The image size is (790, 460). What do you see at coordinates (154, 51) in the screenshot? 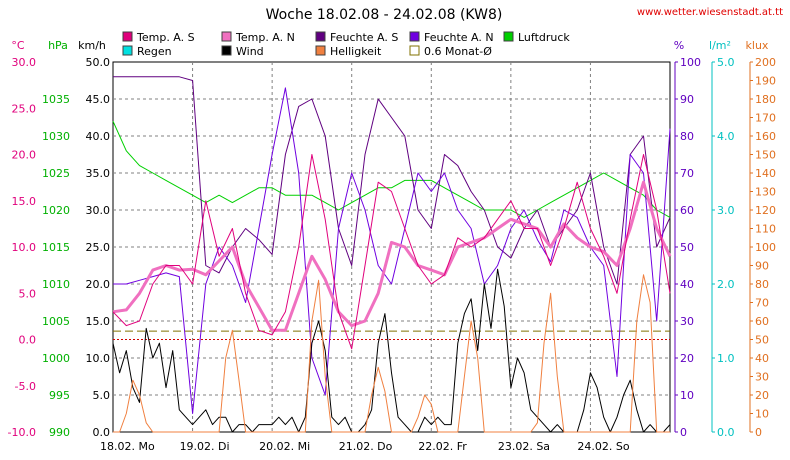
I see `legend-label: Regen` at bounding box center [154, 51].